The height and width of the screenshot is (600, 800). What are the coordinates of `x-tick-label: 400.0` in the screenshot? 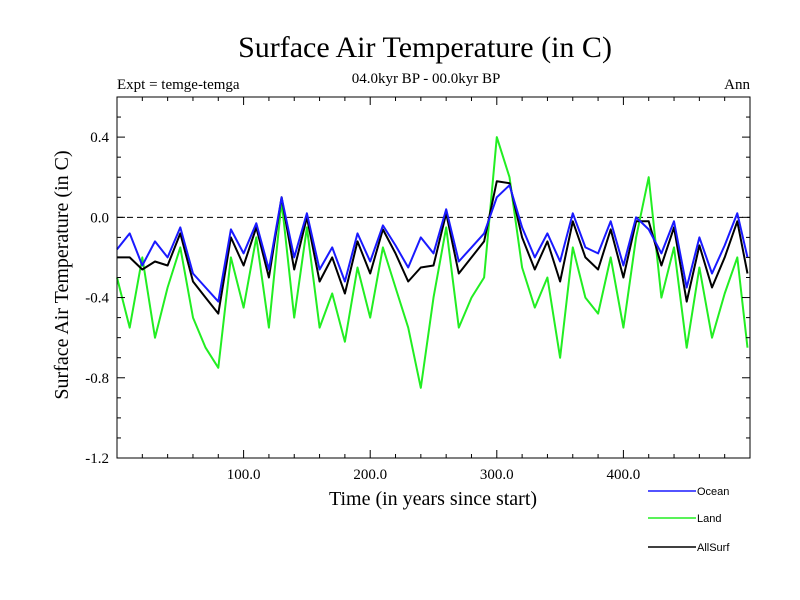 It's located at (624, 475).